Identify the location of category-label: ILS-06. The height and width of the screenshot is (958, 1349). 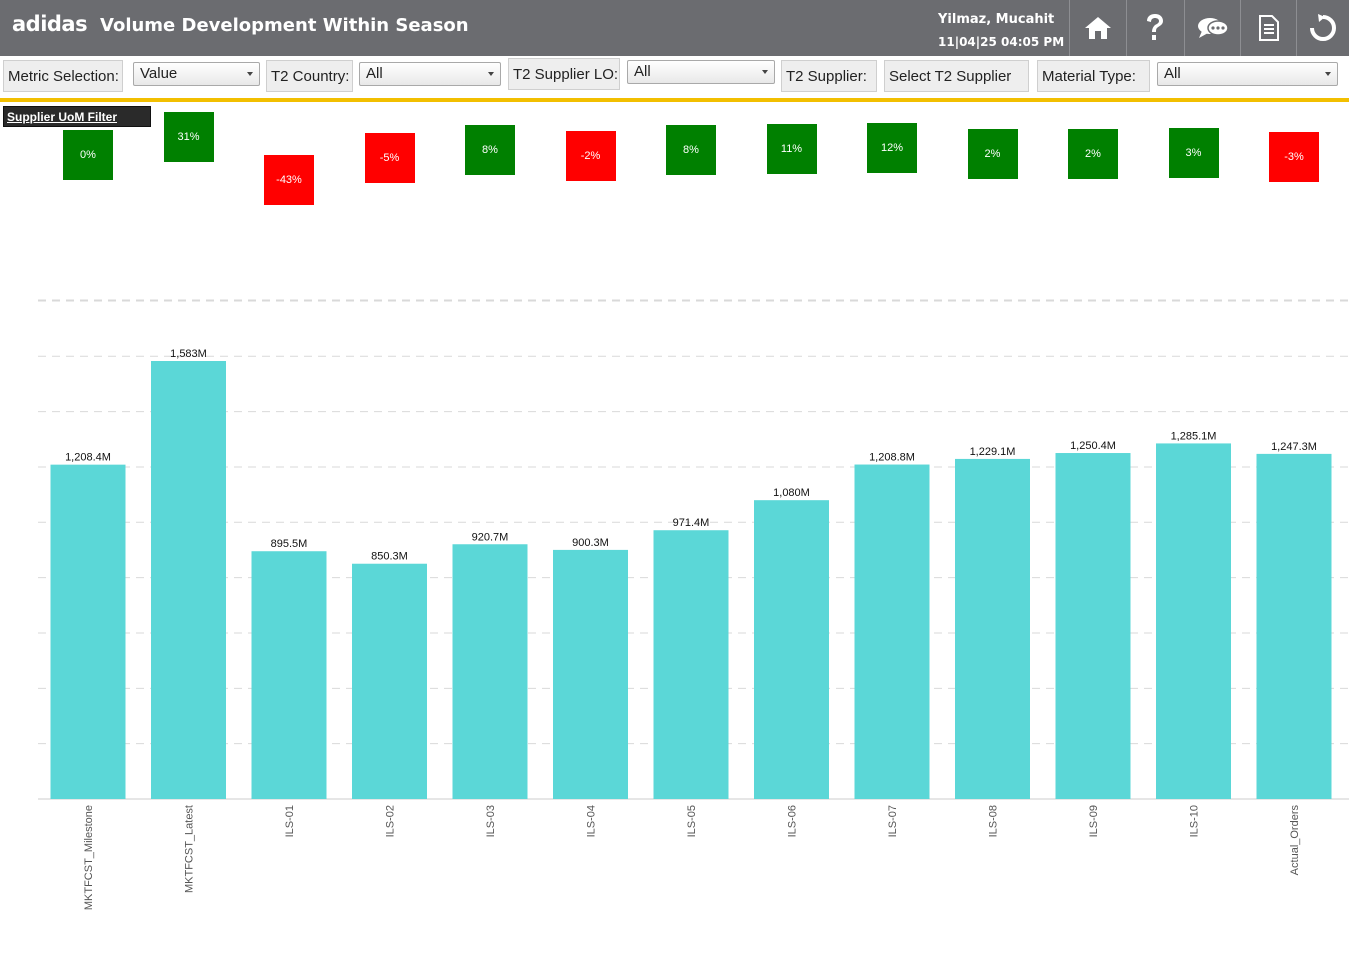
(793, 821).